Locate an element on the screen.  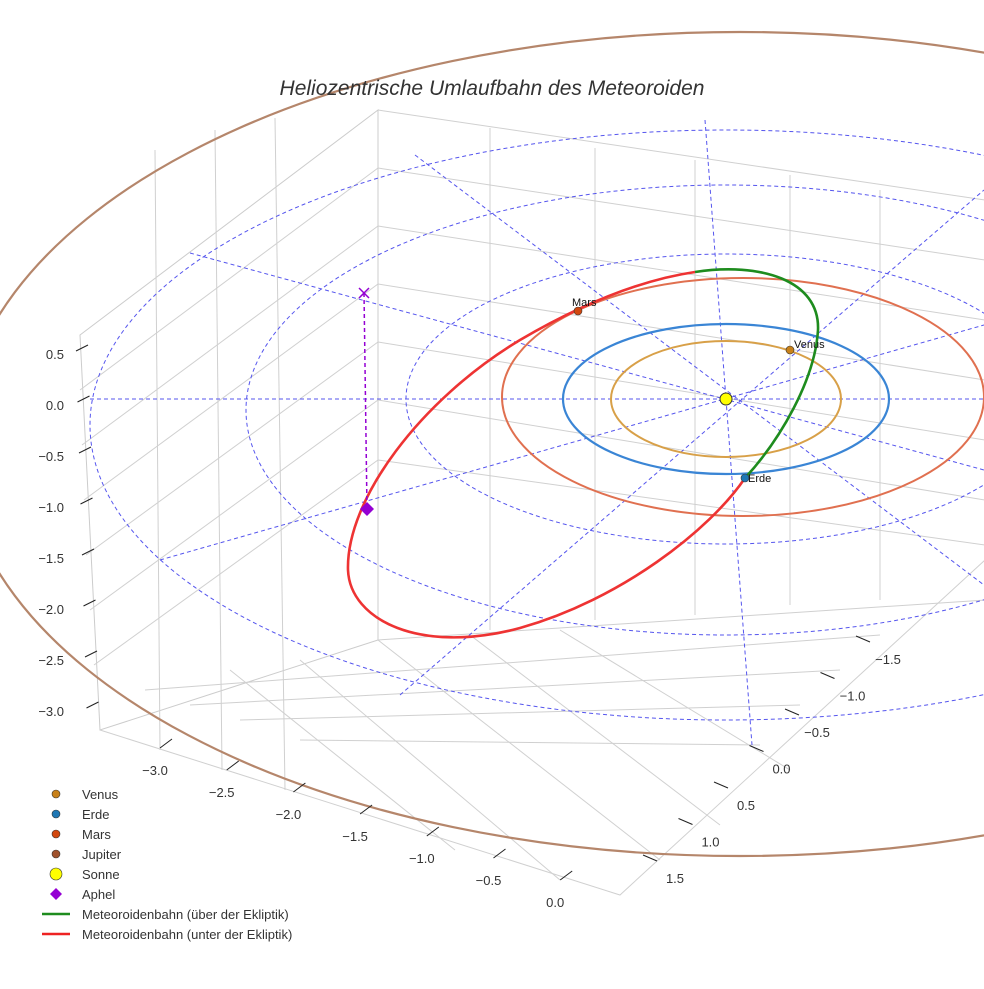
x-tick-label: −1.0 is located at coordinates (422, 858).